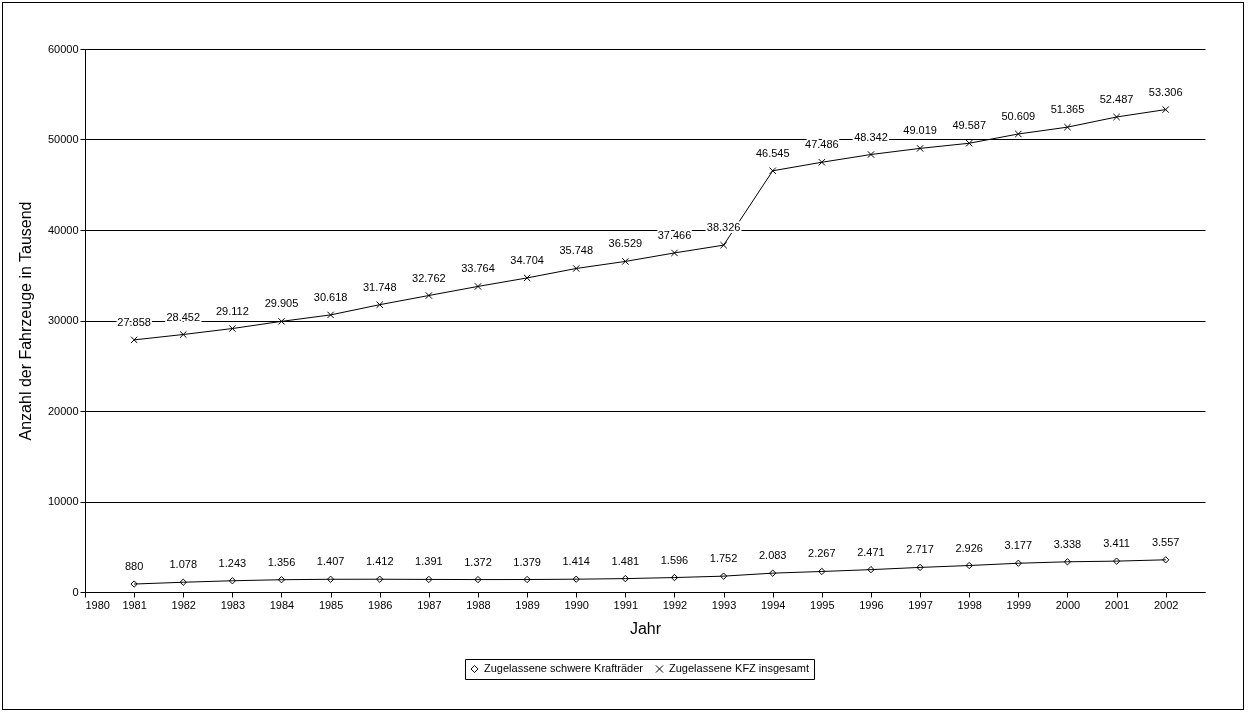 The width and height of the screenshot is (1248, 715). I want to click on data-label: 52.487, so click(1116, 98).